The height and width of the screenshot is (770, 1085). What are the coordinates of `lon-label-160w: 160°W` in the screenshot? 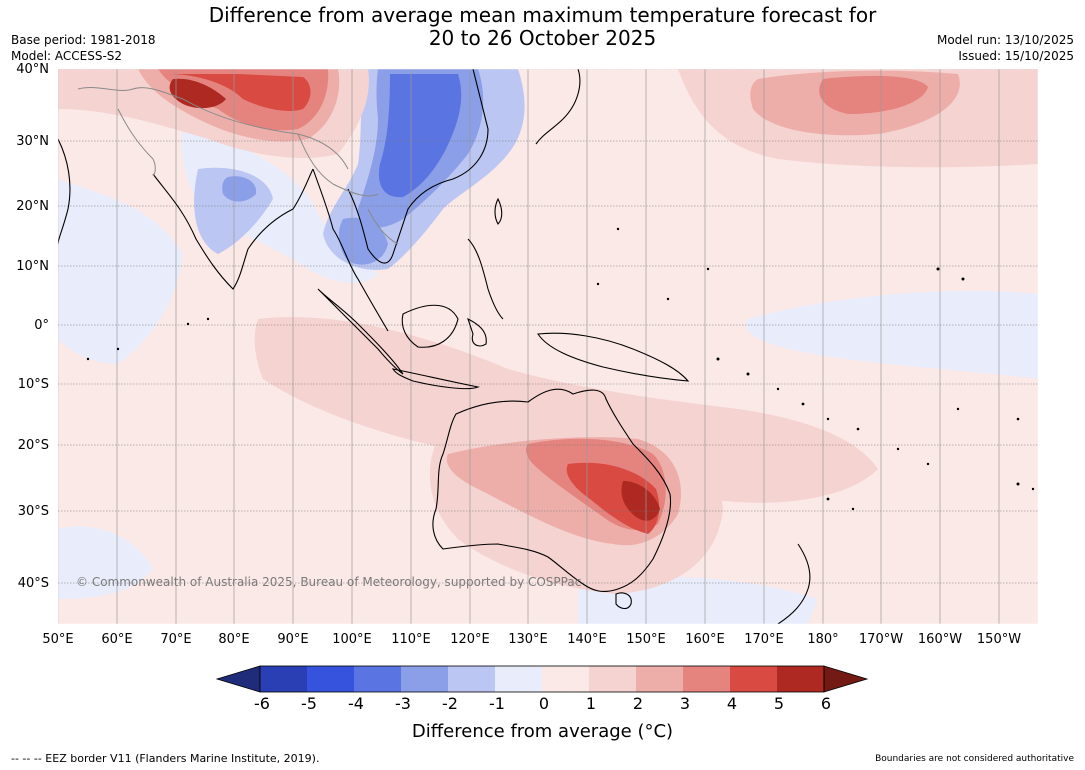 It's located at (940, 639).